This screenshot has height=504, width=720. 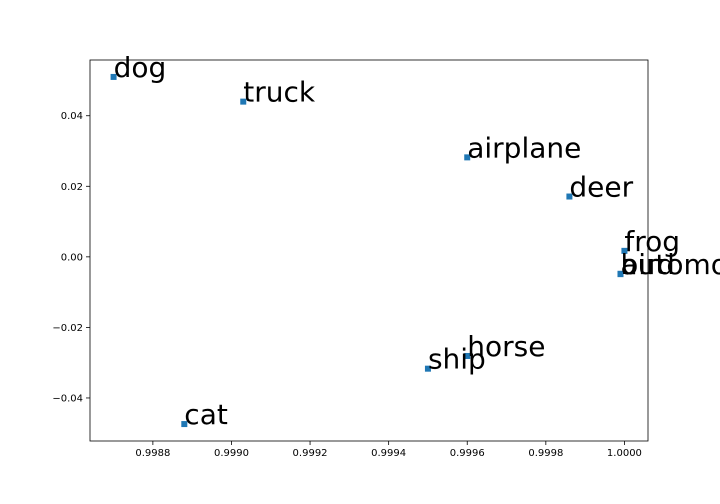 I want to click on data-point-deer, so click(x=569, y=196).